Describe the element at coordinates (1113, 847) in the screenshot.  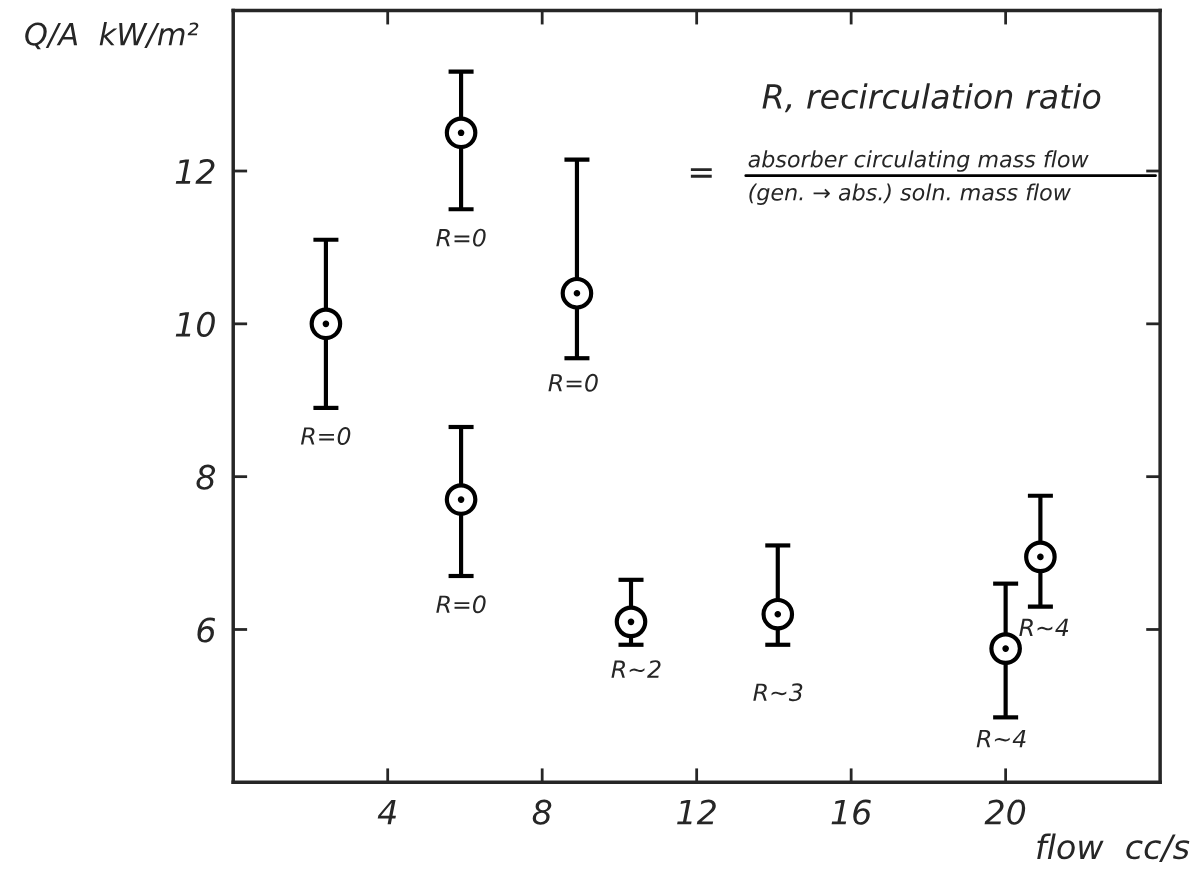
I see `x-axis-title: flow cc/s` at that location.